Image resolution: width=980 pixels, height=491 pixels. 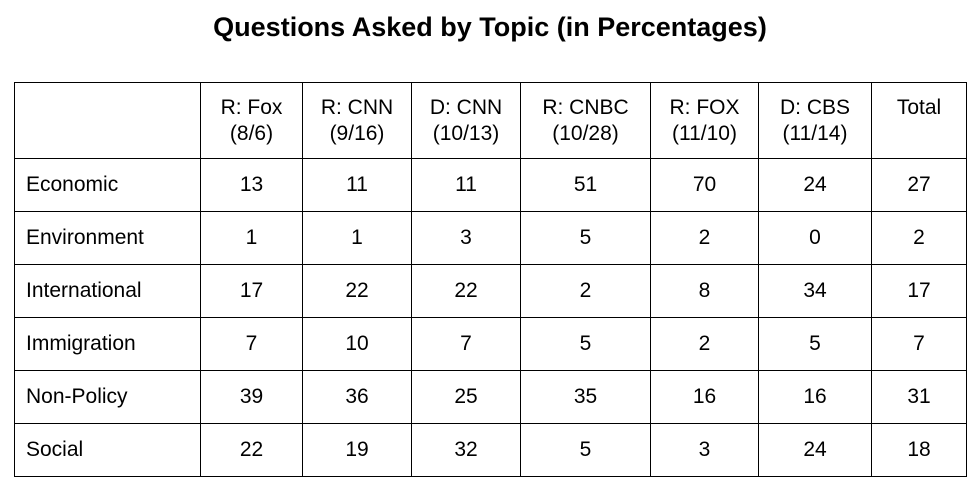 What do you see at coordinates (357, 450) in the screenshot?
I see `value-cell: 19` at bounding box center [357, 450].